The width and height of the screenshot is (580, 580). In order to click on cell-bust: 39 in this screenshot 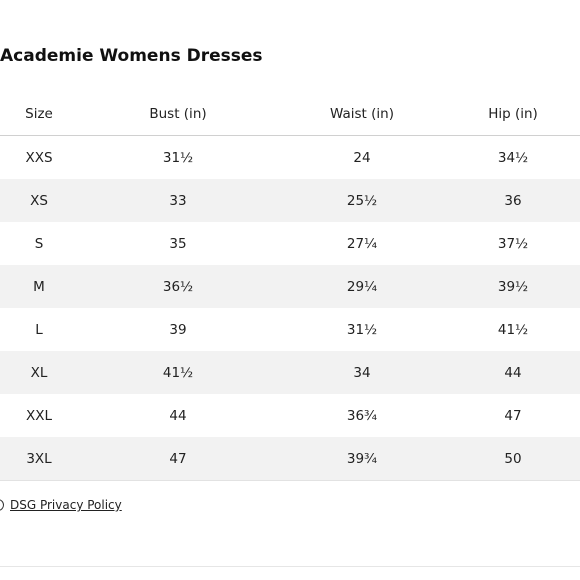, I will do `click(178, 329)`.